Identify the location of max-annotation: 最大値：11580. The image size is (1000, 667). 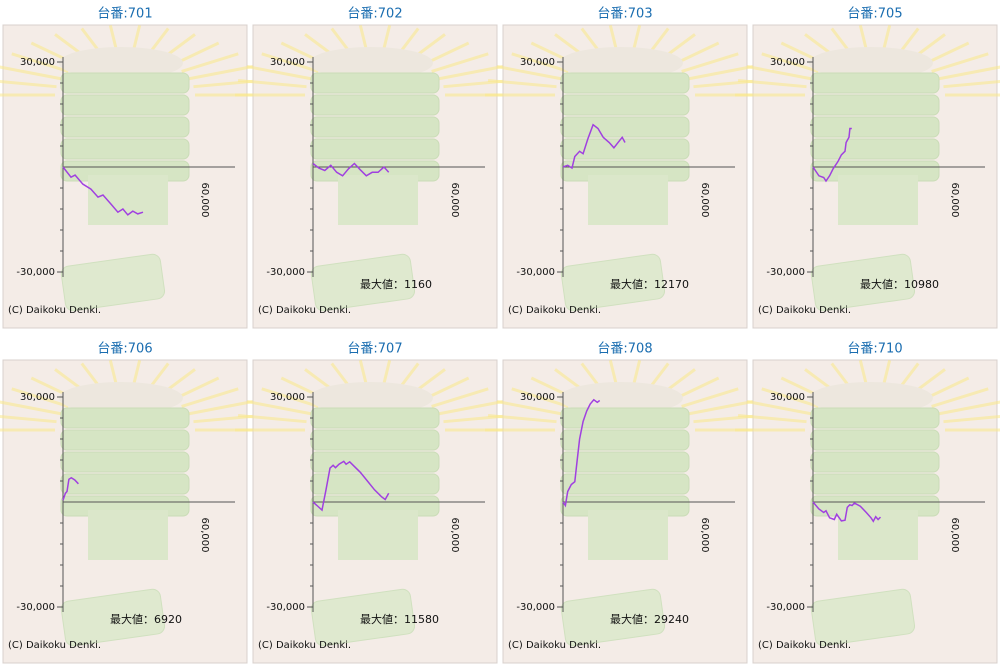
(399, 619).